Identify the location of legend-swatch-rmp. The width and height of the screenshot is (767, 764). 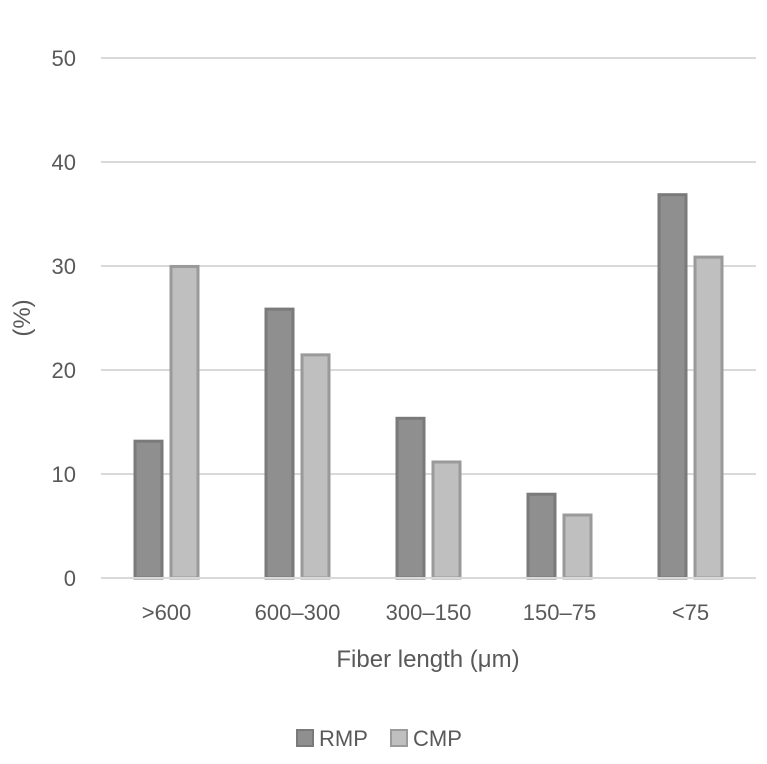
(305, 738).